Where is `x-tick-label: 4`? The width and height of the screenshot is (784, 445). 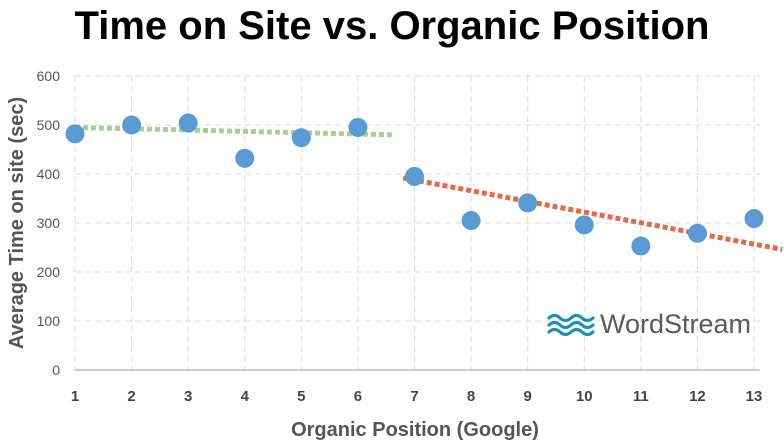 x-tick-label: 4 is located at coordinates (245, 396).